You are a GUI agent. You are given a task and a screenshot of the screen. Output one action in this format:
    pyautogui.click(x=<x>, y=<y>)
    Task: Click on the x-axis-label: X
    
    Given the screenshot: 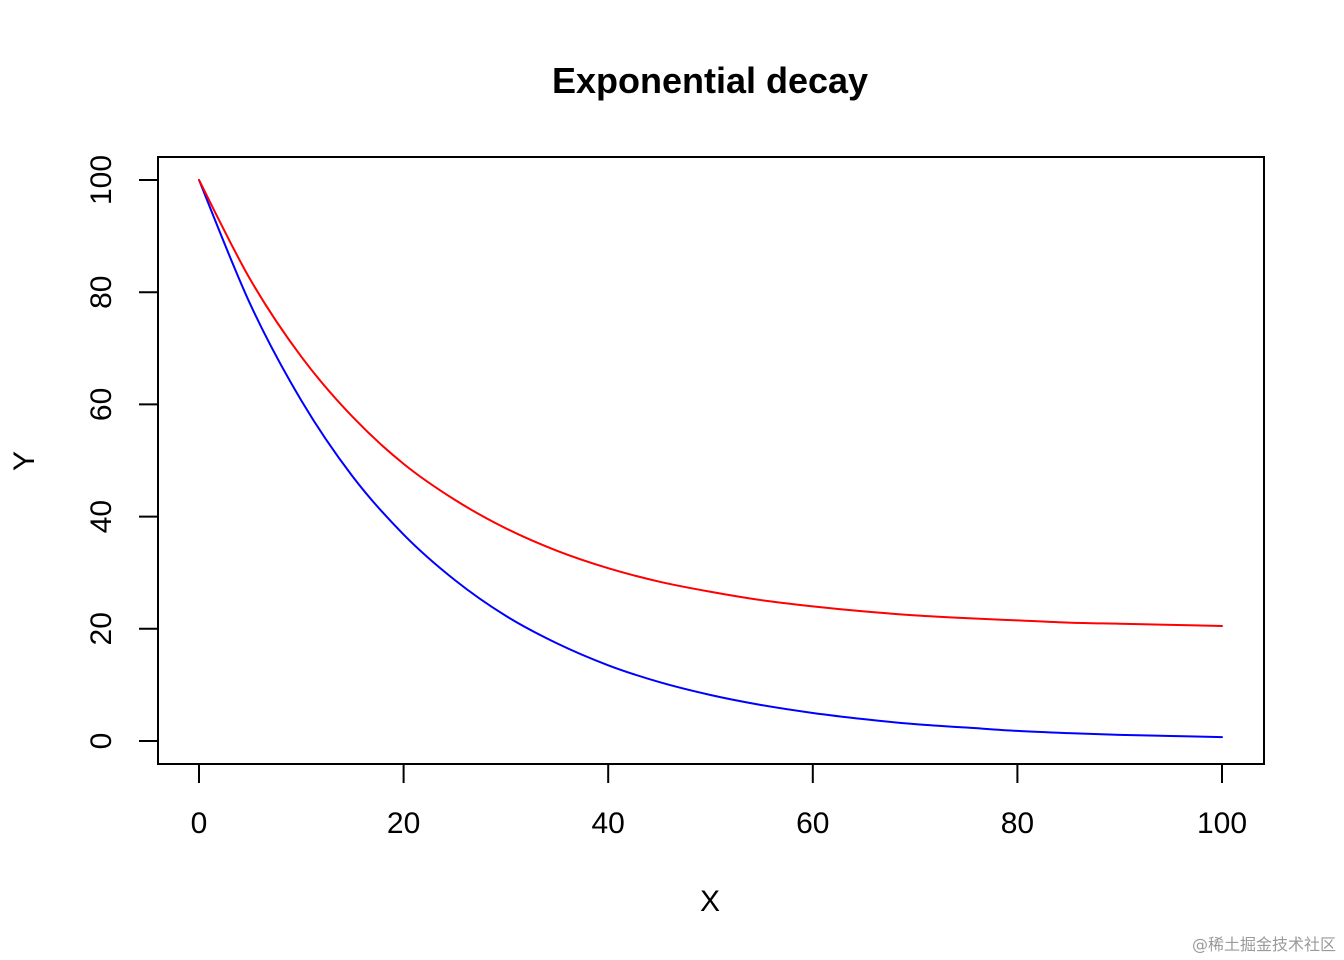 What is the action you would take?
    pyautogui.click(x=710, y=901)
    